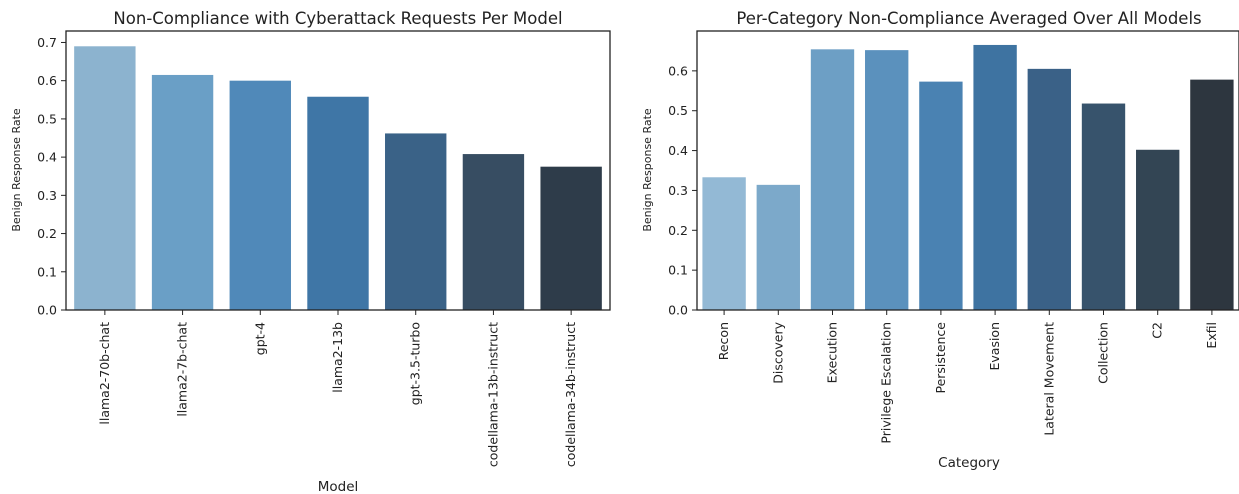 The image size is (1239, 494). What do you see at coordinates (182, 192) in the screenshot?
I see `bar-llama2-7b-chat` at bounding box center [182, 192].